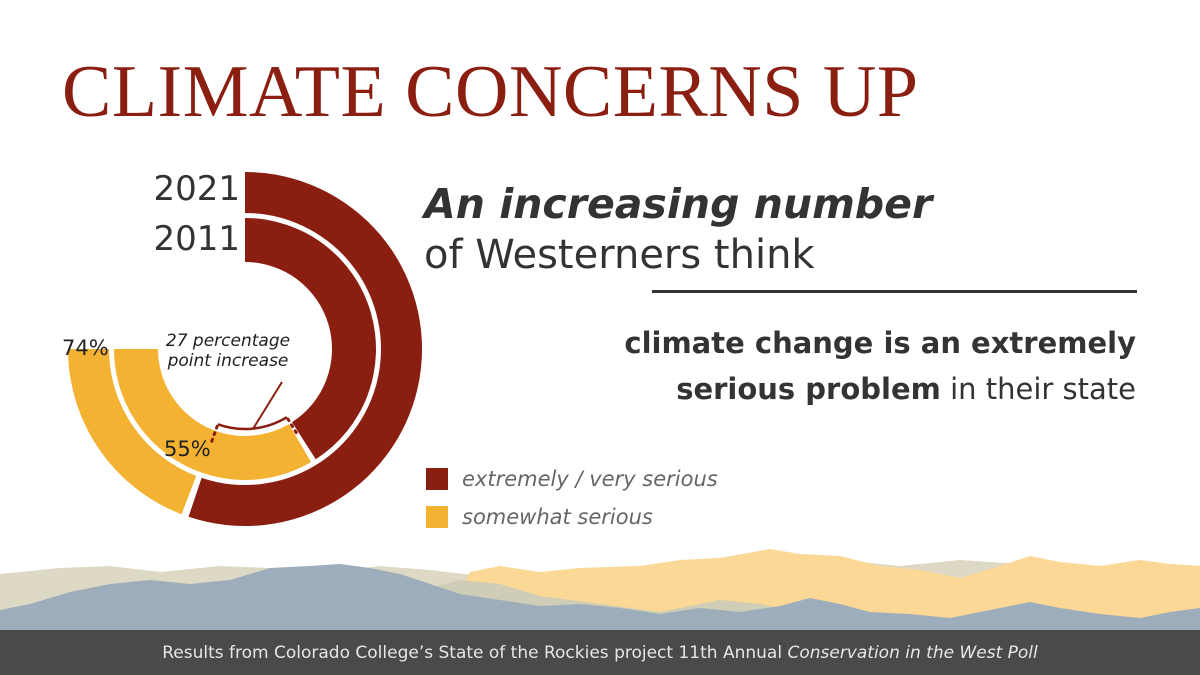  What do you see at coordinates (310, 339) in the screenshot?
I see `bar-2011-extremely-very-serious` at bounding box center [310, 339].